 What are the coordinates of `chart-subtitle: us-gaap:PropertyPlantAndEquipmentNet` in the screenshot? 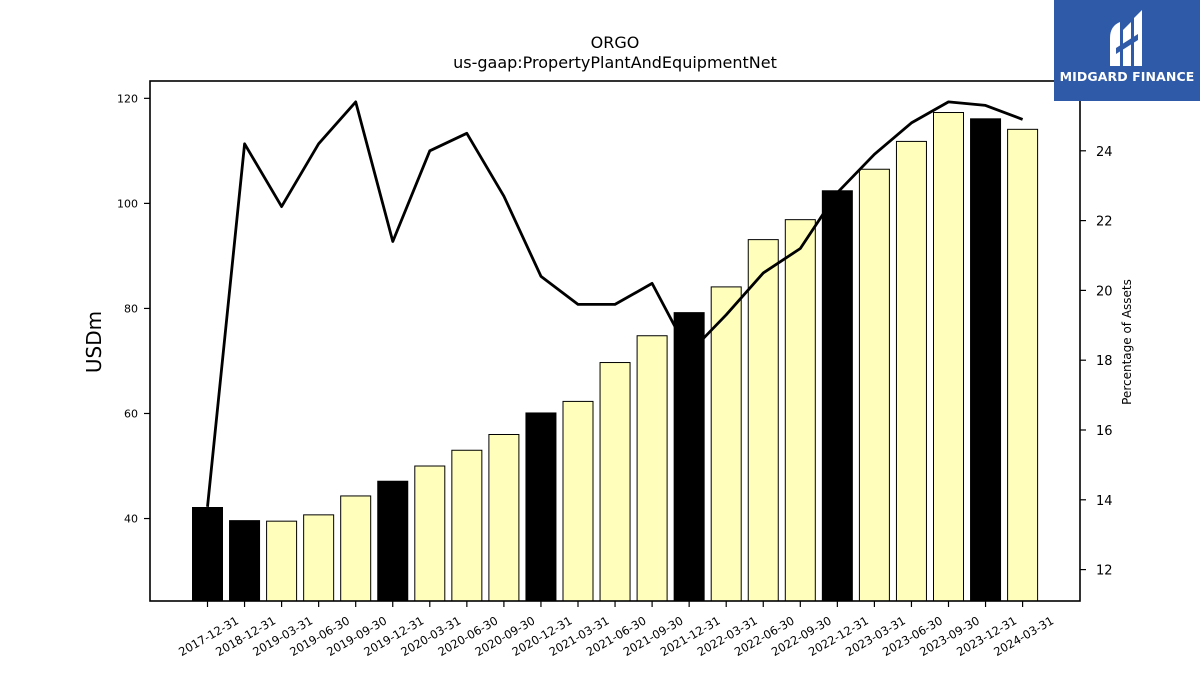 It's located at (615, 62).